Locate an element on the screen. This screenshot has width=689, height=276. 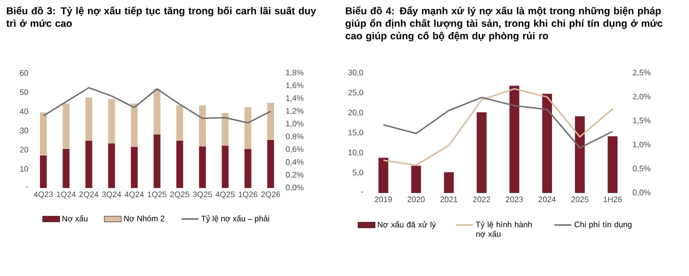
legend-label: Tỷ lệ nợ xấu – phải is located at coordinates (235, 219).